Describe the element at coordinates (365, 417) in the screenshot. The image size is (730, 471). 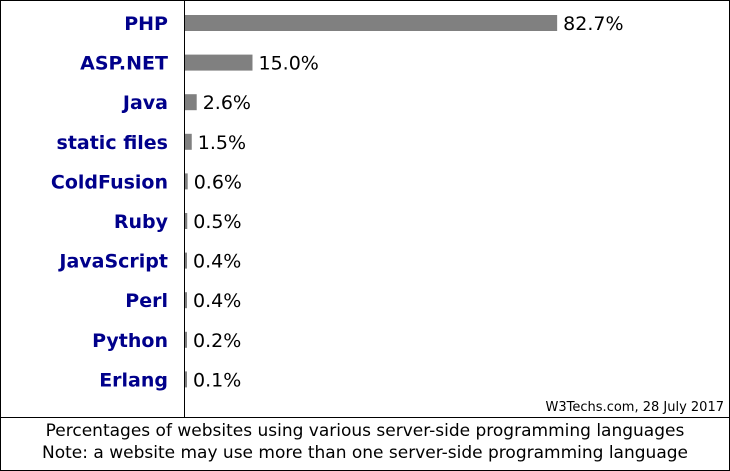
I see `caption-divider` at that location.